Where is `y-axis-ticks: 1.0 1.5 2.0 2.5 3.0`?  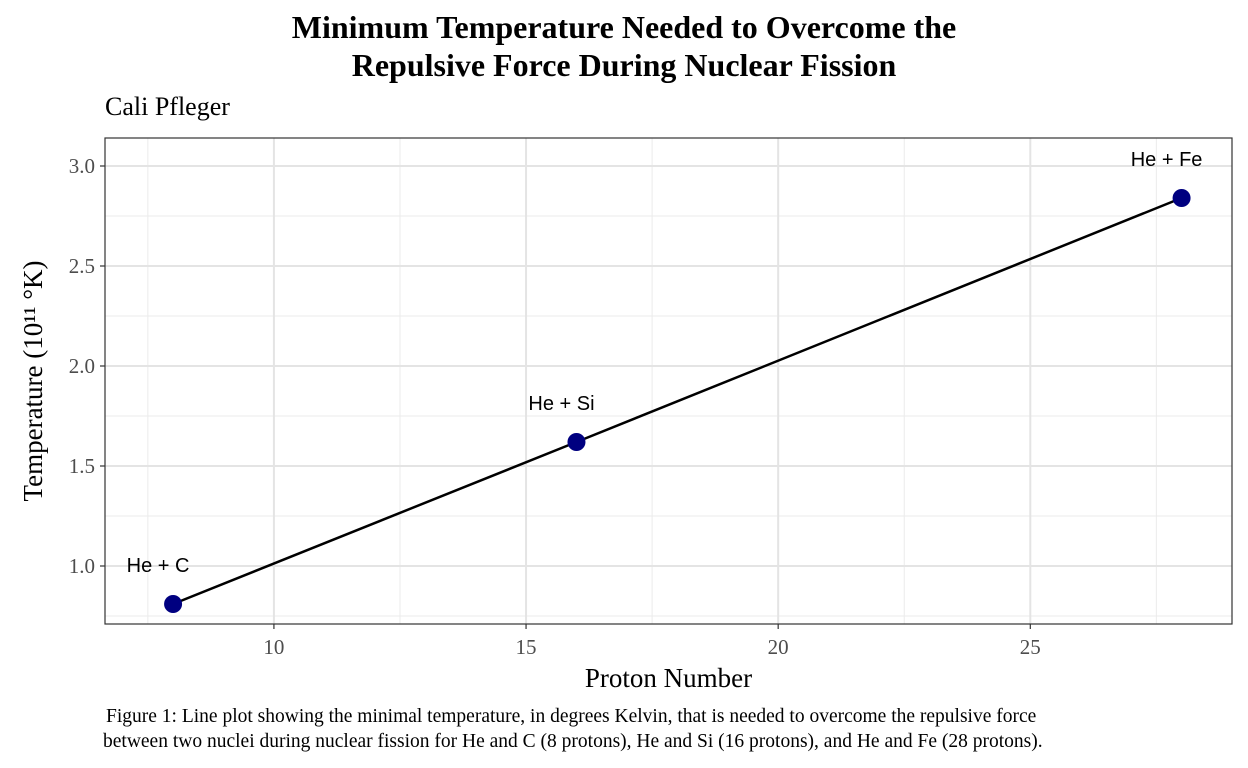 y-axis-ticks: 1.0 1.5 2.0 2.5 3.0 is located at coordinates (87, 366).